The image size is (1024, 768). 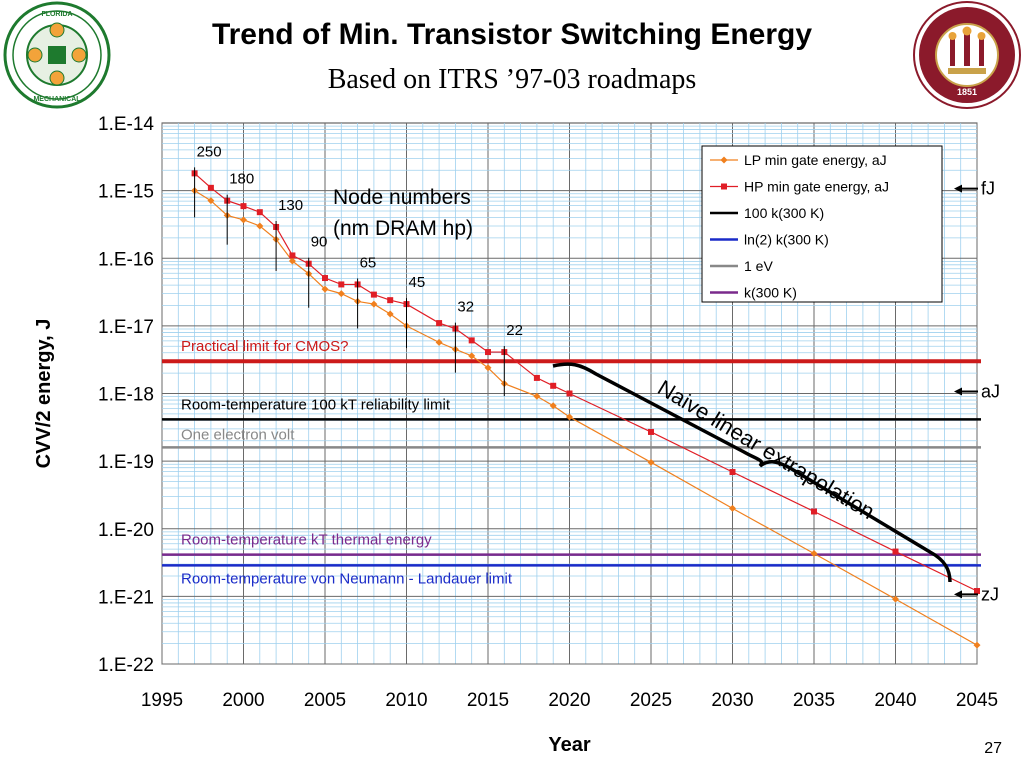 What do you see at coordinates (988, 189) in the screenshot?
I see `unit-label: fJ` at bounding box center [988, 189].